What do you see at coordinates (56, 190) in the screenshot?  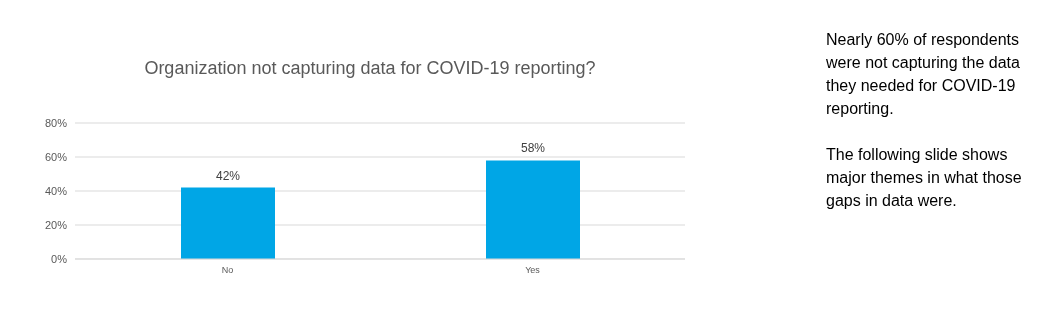 I see `y-tick-label: 40%` at bounding box center [56, 190].